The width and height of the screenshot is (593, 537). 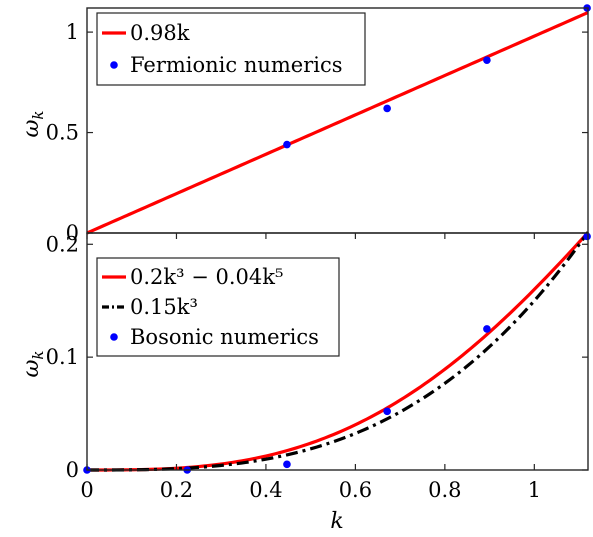 I want to click on x-axis-label: k, so click(x=336, y=521).